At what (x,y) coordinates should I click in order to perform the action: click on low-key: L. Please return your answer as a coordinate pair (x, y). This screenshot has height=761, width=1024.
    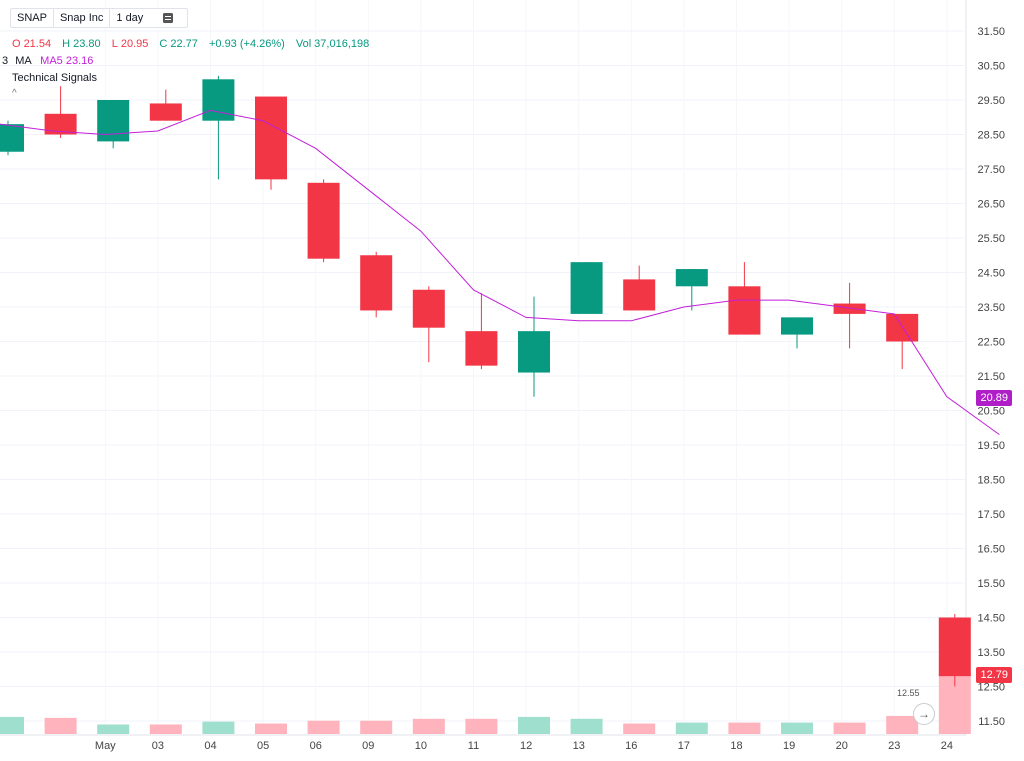
    Looking at the image, I should click on (114, 44).